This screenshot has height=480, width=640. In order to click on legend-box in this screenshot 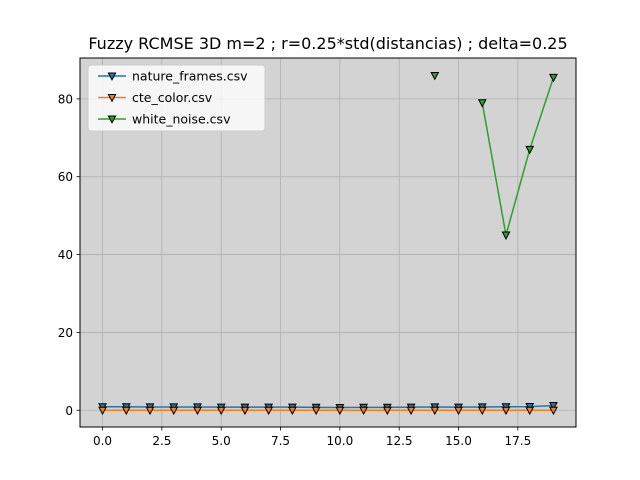, I will do `click(176, 98)`.